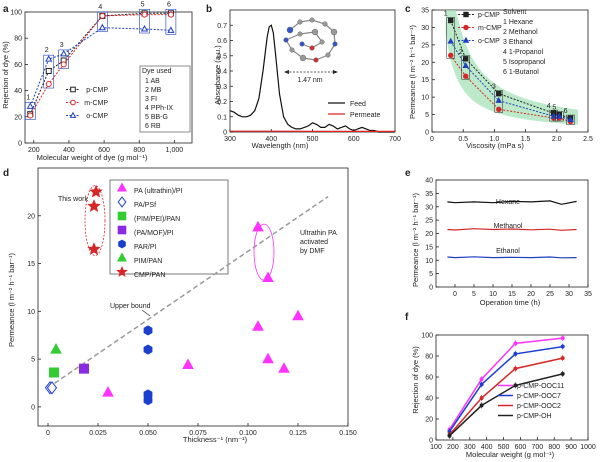  I want to click on c-series-1-line, so click(510, 88).